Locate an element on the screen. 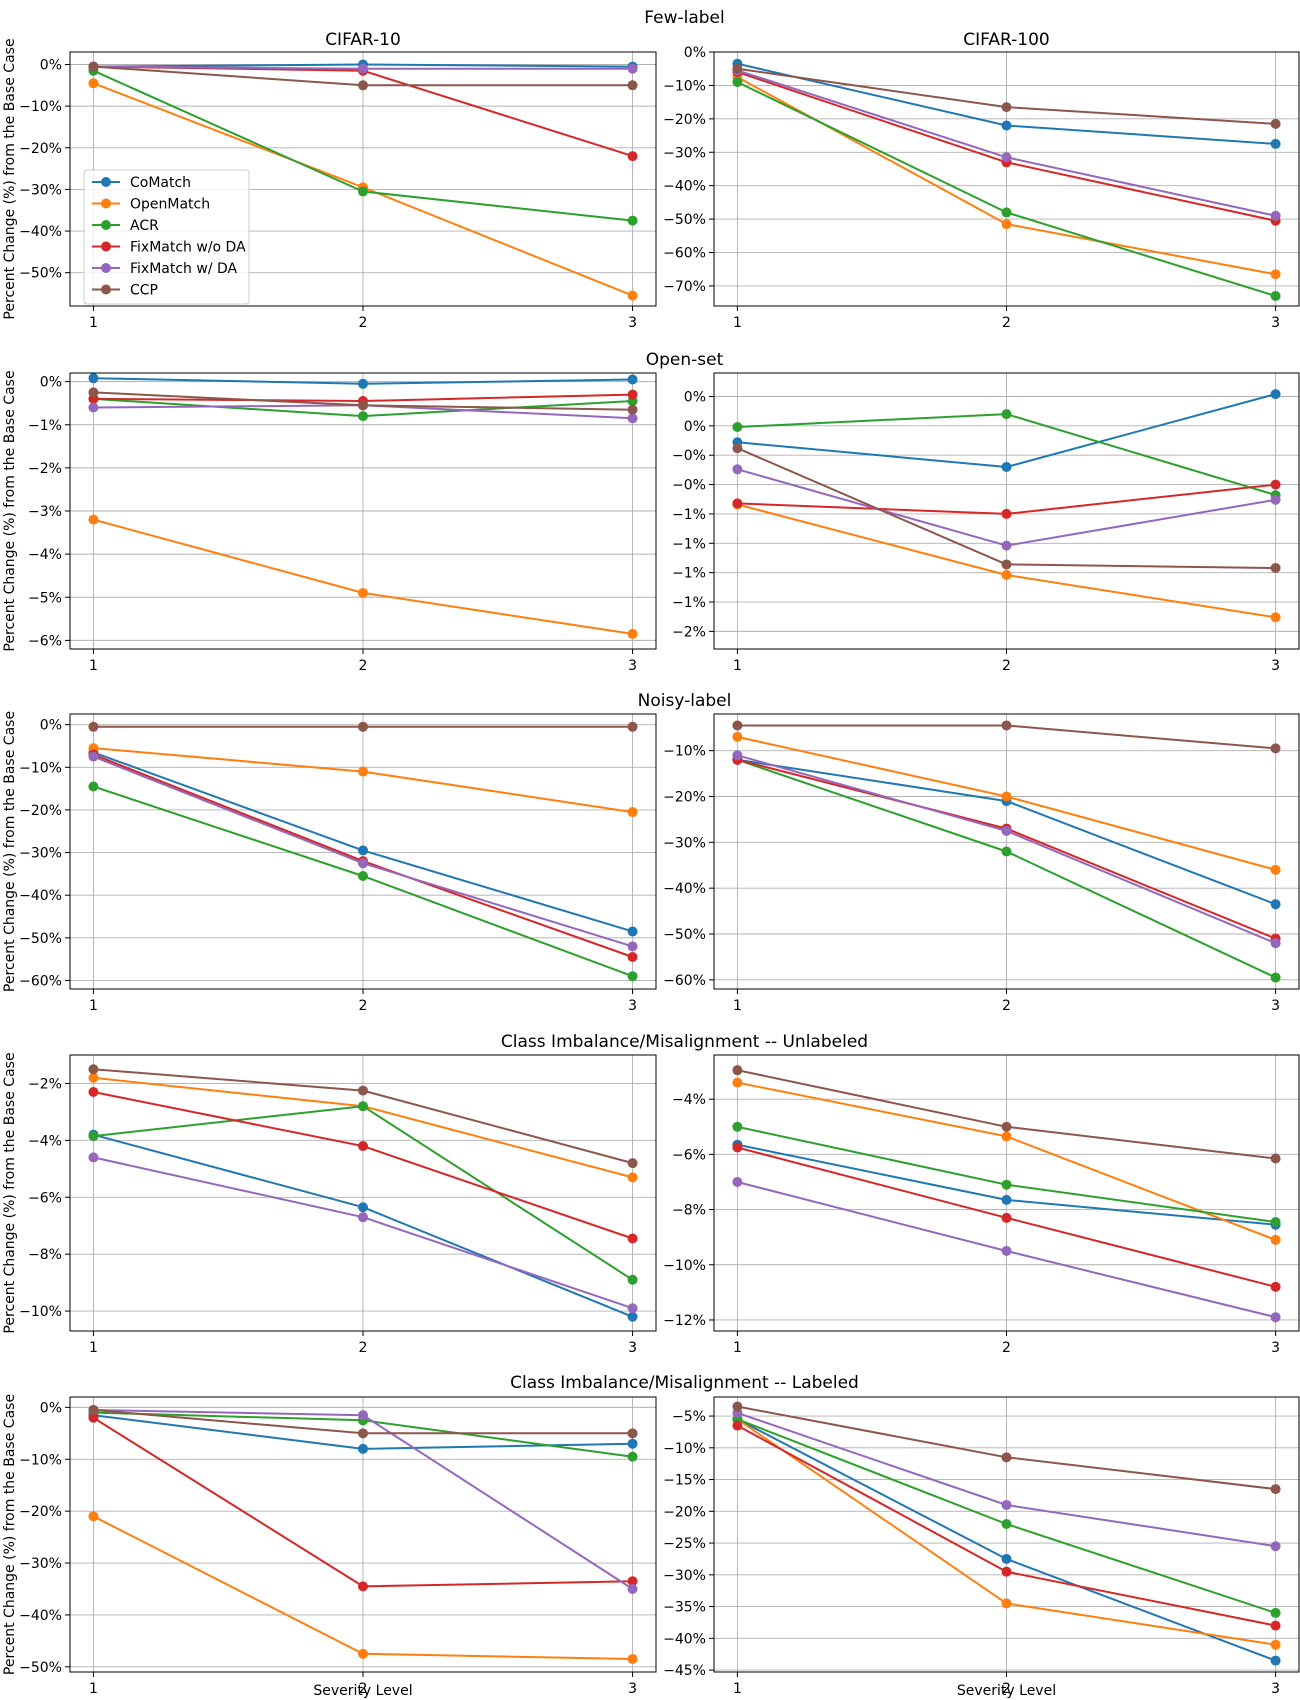 The image size is (1300, 1700). y-tick-label: −25% is located at coordinates (684, 1544).